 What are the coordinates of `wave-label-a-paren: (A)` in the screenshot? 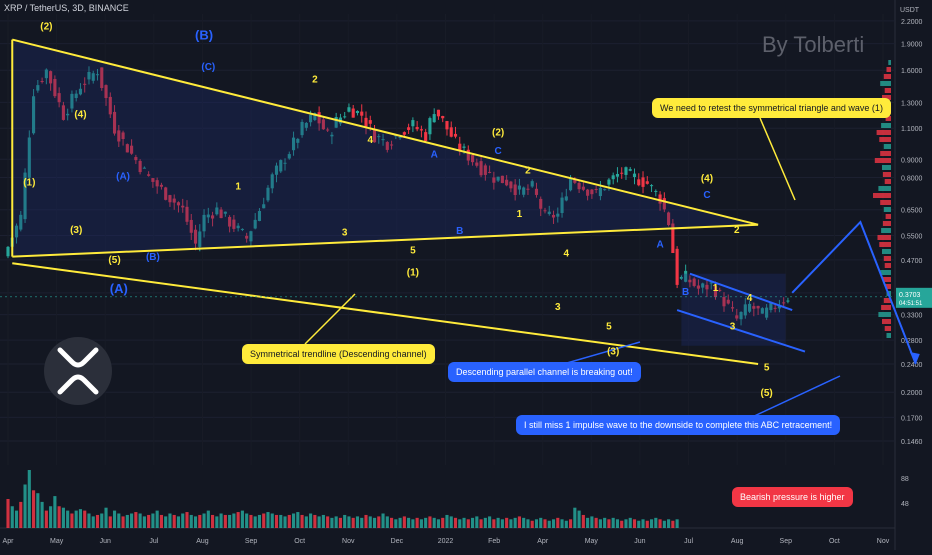 It's located at (123, 176).